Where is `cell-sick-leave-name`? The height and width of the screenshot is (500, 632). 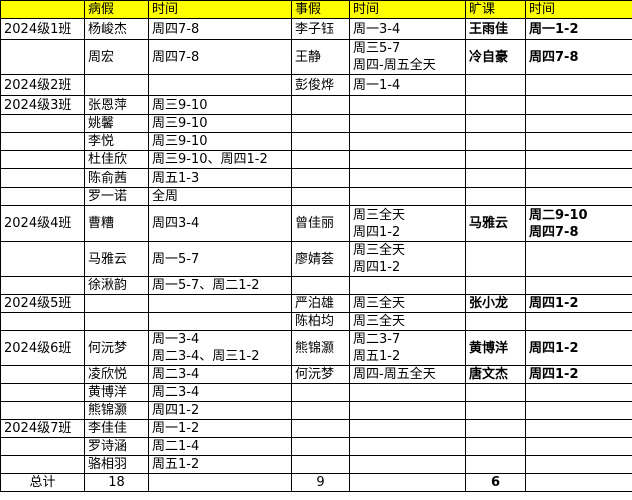
cell-sick-leave-name is located at coordinates (116, 303).